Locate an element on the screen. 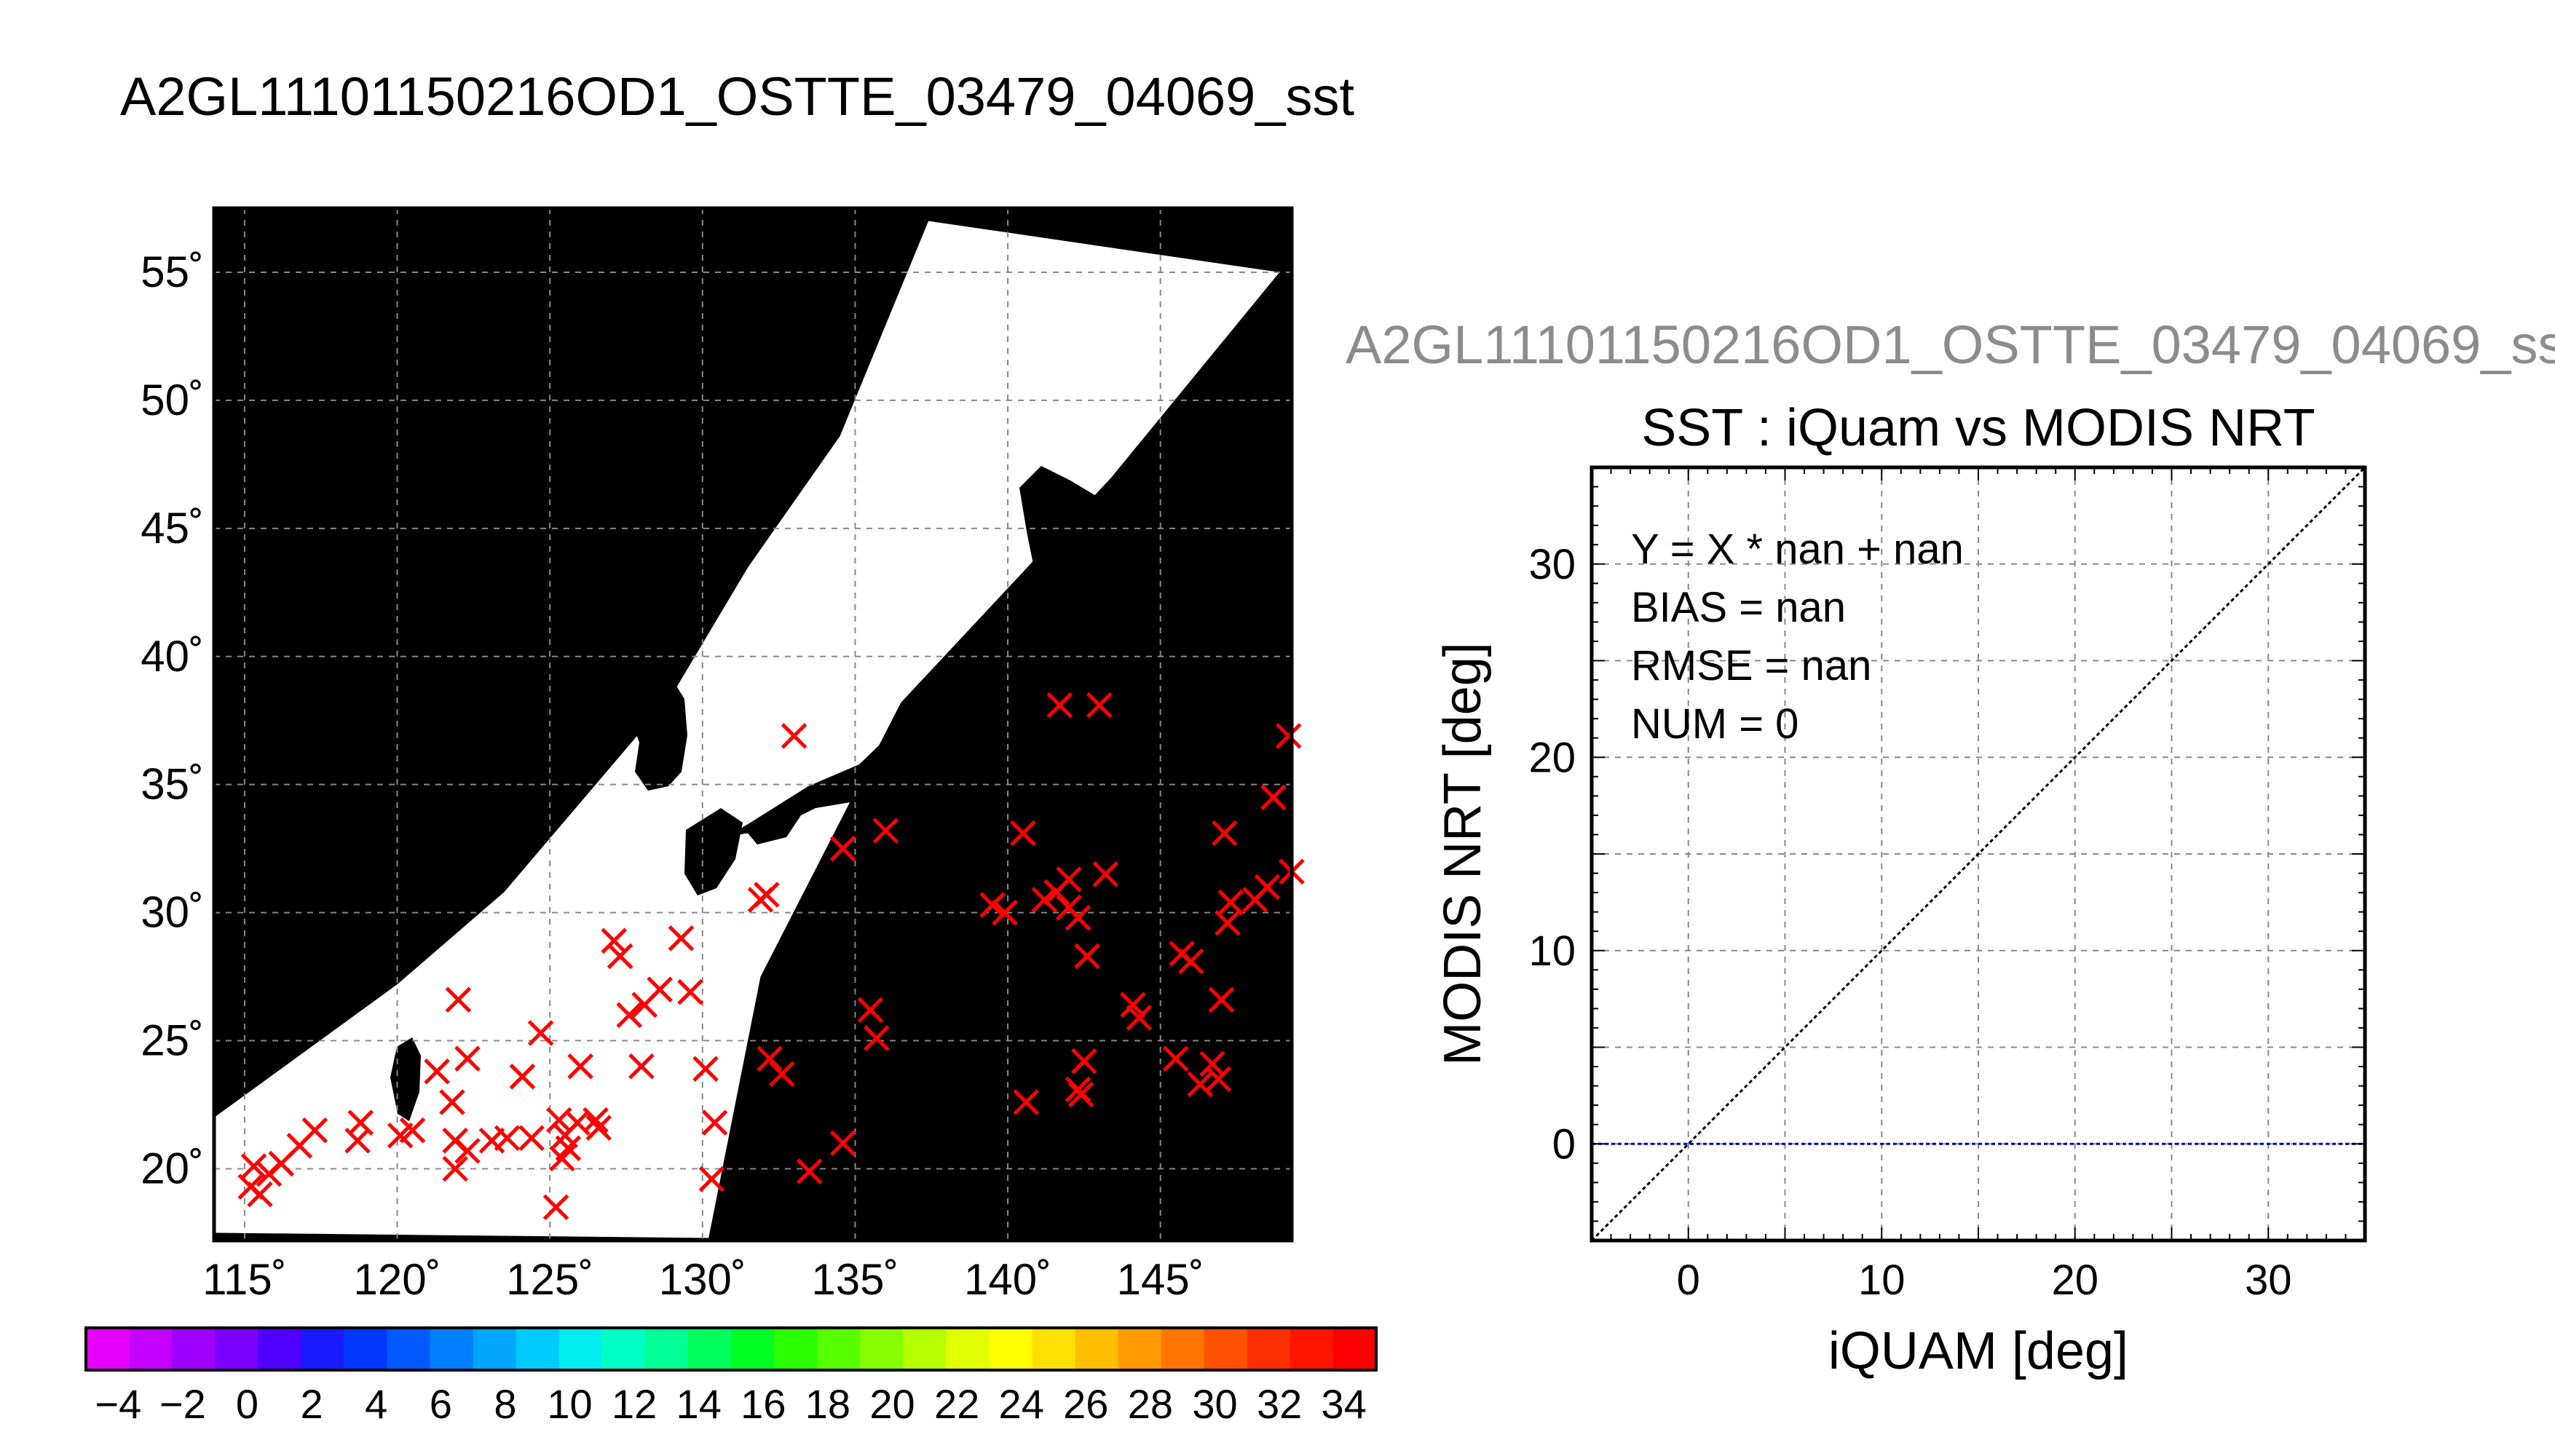 The height and width of the screenshot is (1456, 2555). japan-shikoku-land is located at coordinates (772, 826).